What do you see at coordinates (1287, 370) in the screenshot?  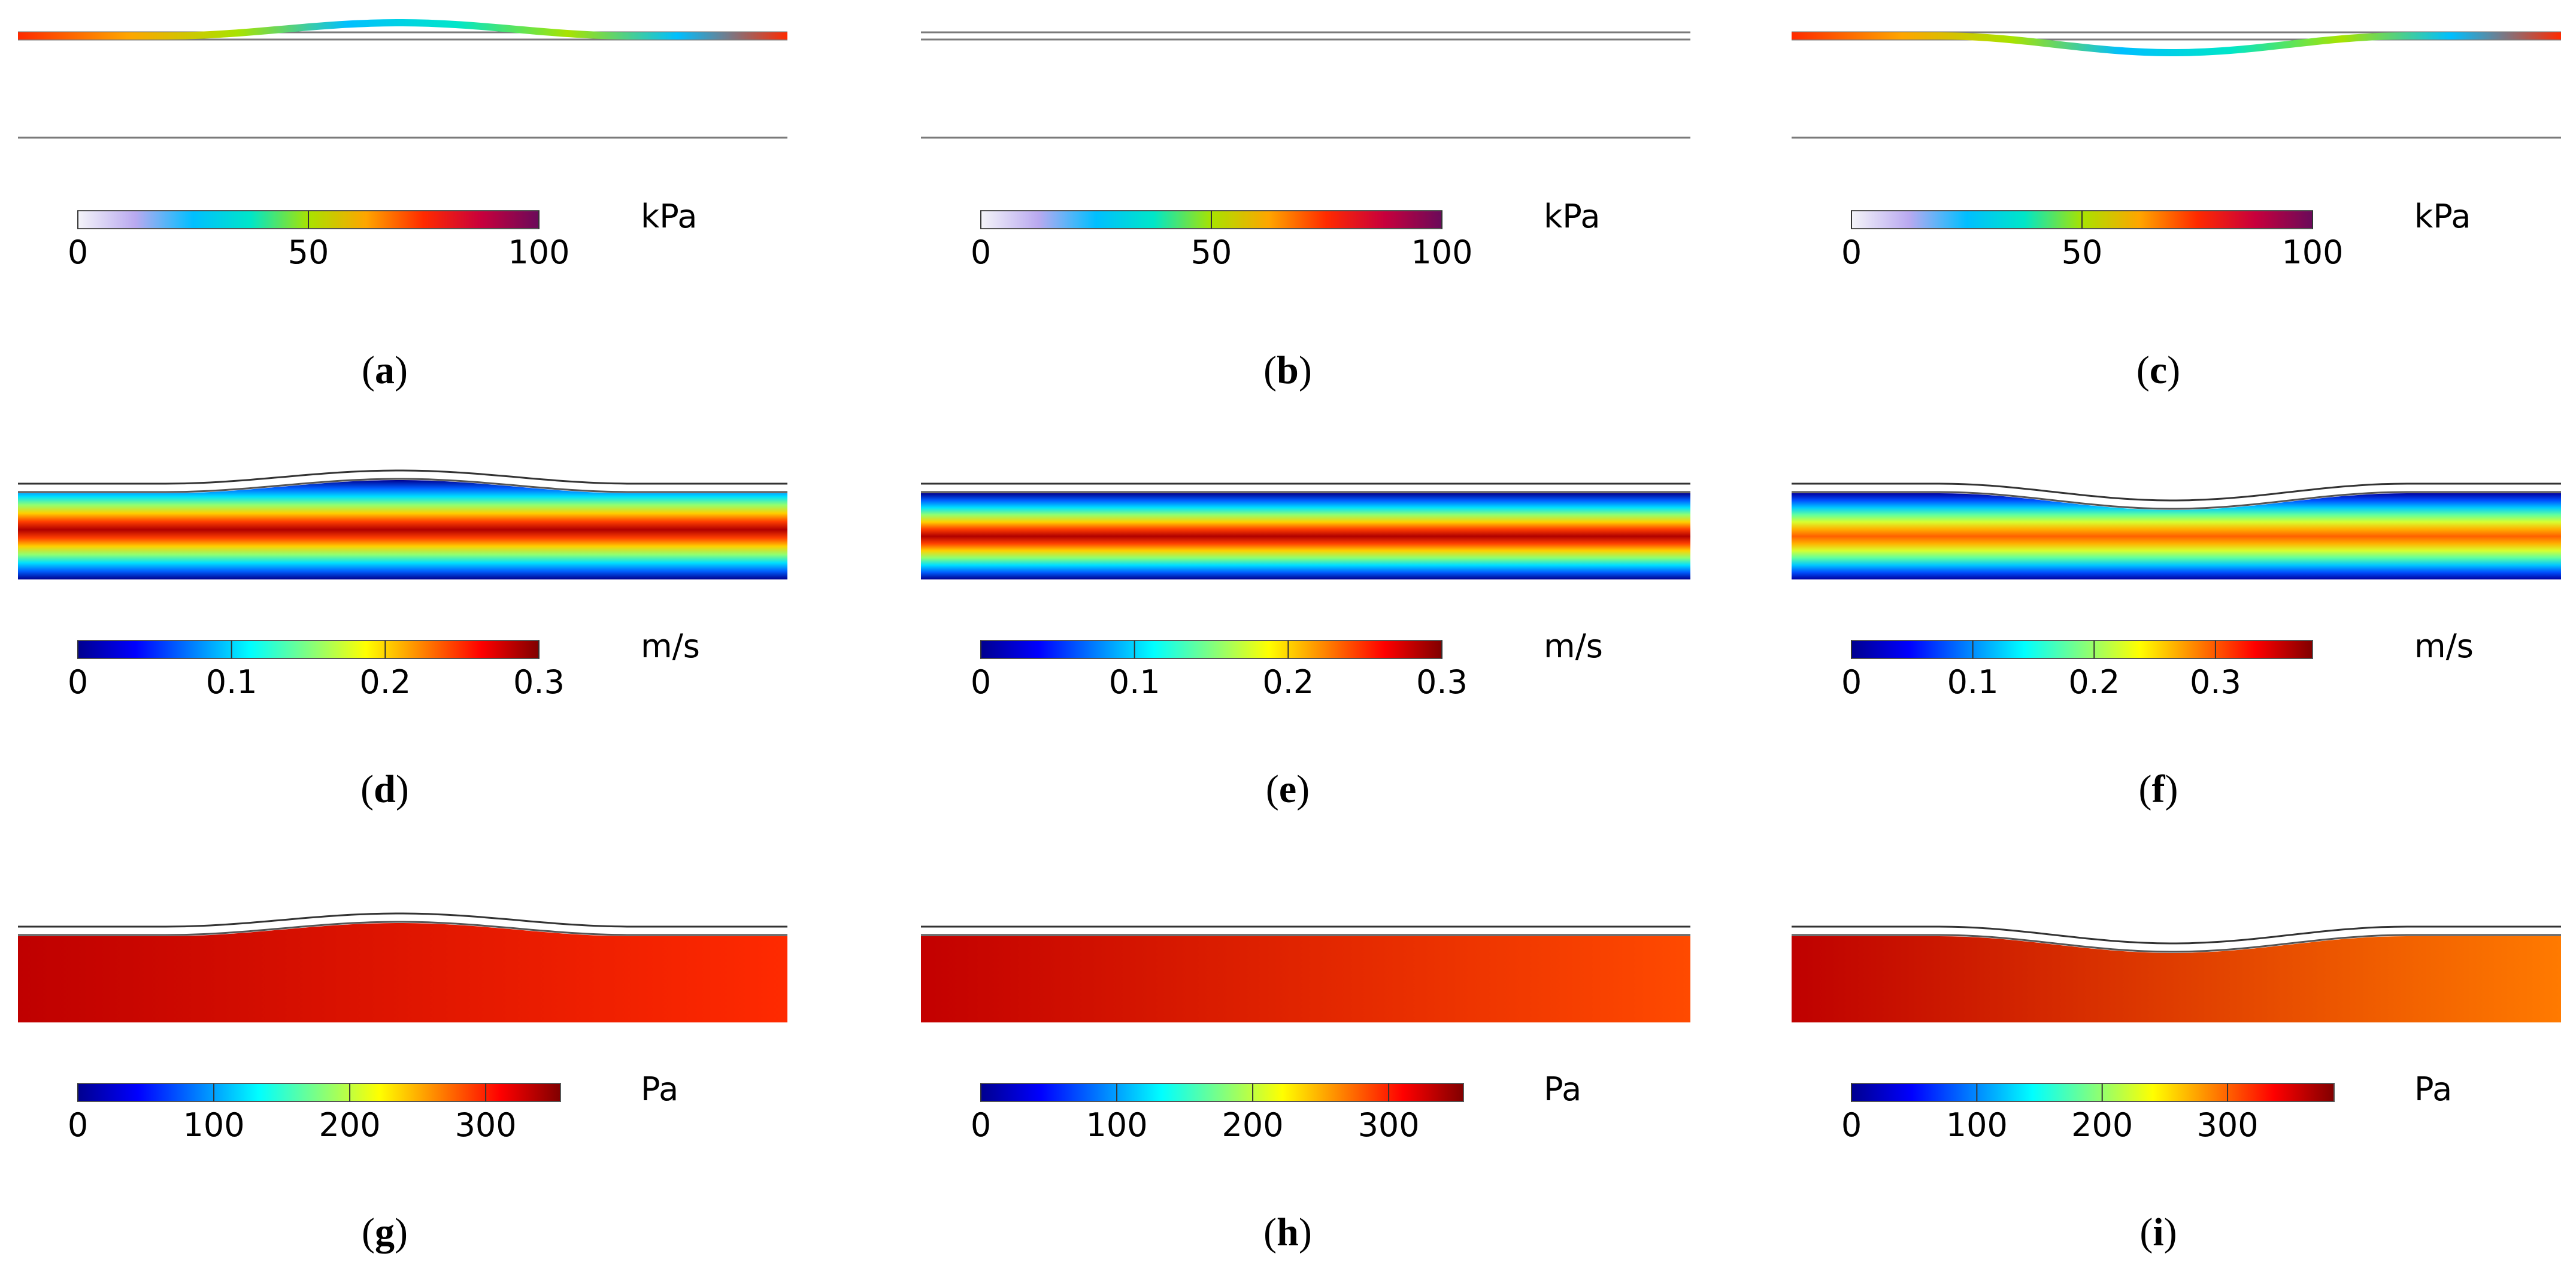 I see `panel-caption: (b)` at bounding box center [1287, 370].